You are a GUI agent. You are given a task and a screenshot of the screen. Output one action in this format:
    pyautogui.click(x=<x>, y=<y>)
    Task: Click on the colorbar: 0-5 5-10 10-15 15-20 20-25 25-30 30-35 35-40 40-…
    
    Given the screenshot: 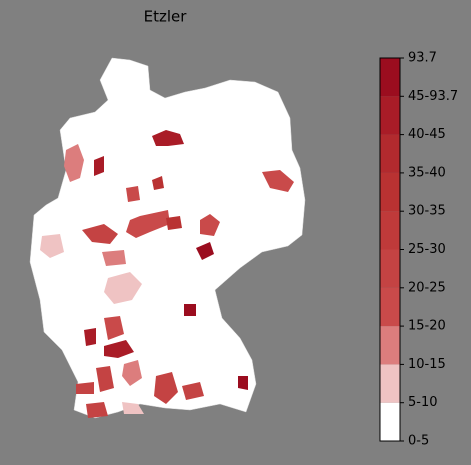 What is the action you would take?
    pyautogui.click(x=418, y=250)
    